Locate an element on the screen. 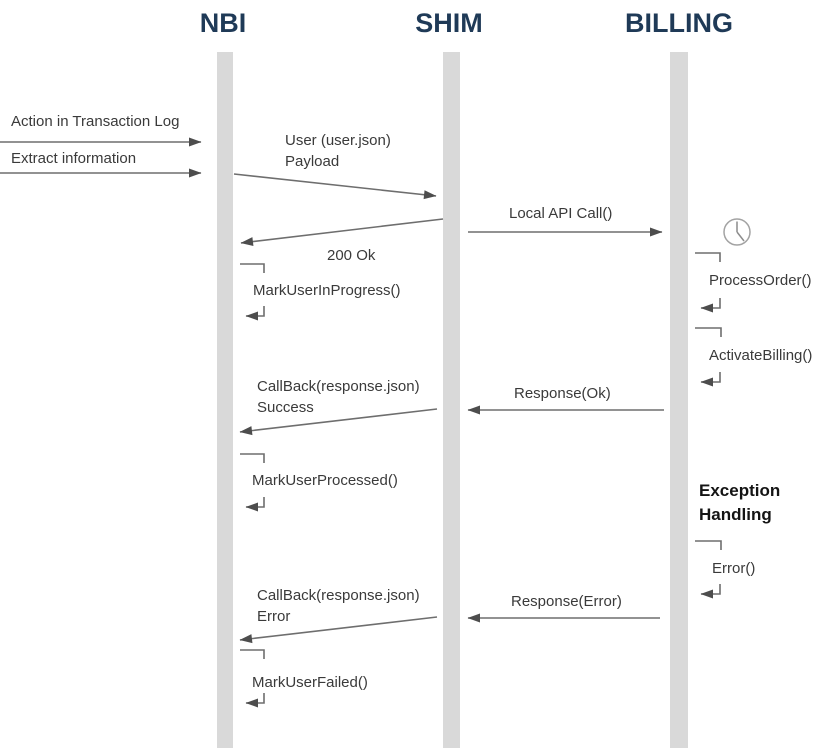 The width and height of the screenshot is (834, 756). arrow-callback-success is located at coordinates (338, 422).